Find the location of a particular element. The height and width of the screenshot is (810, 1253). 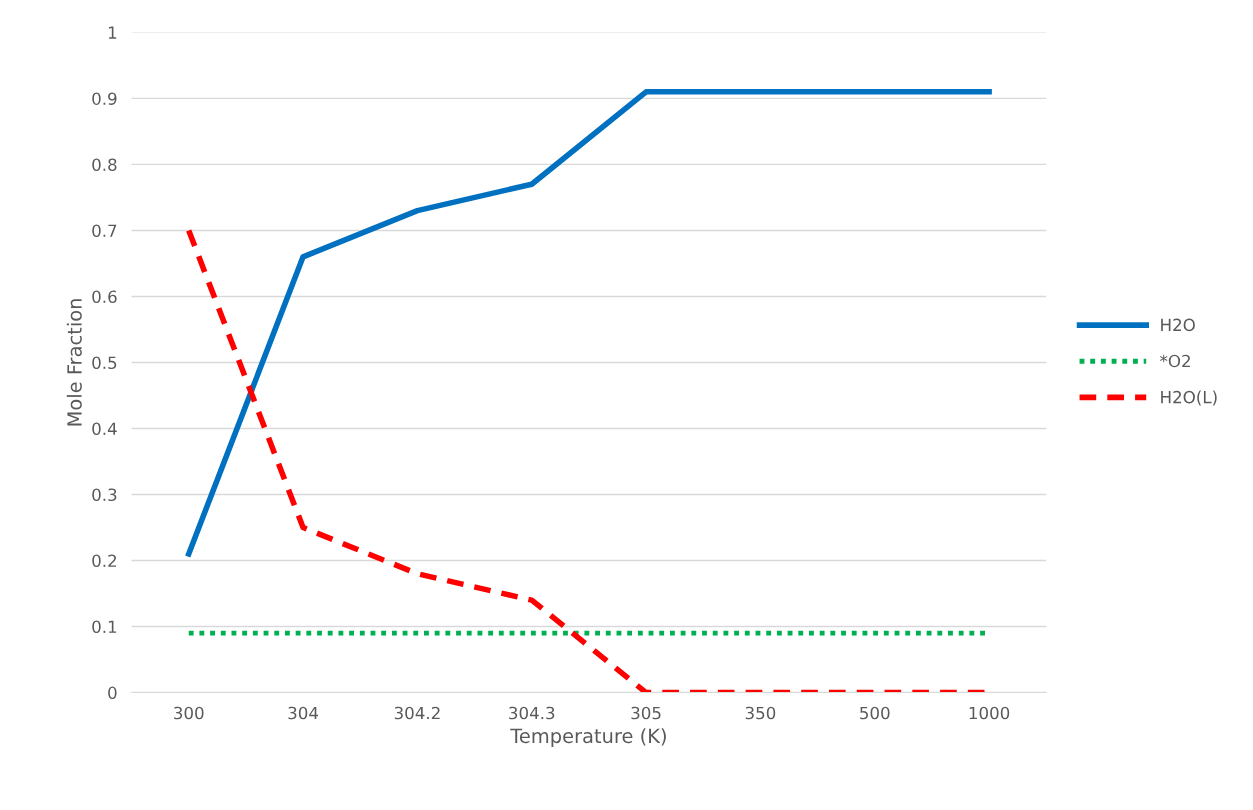

x-tick-label: 350 is located at coordinates (760, 713).